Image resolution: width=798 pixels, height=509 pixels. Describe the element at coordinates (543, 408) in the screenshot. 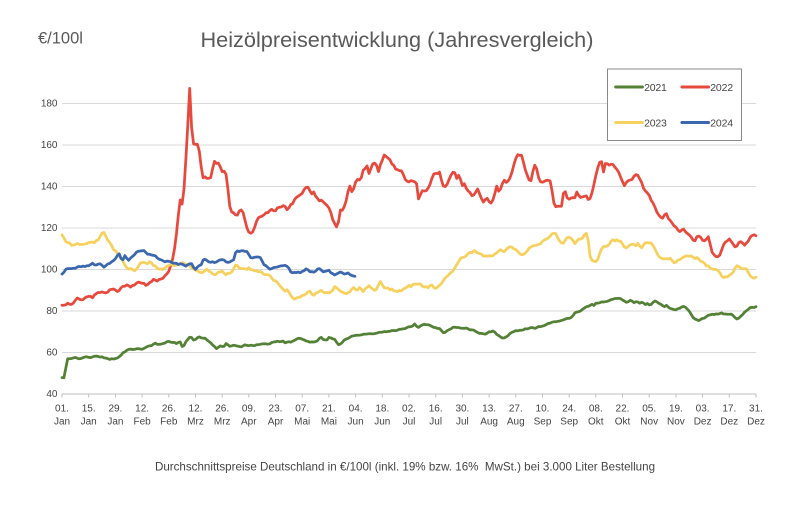

I see `svg-text: 10.` at that location.